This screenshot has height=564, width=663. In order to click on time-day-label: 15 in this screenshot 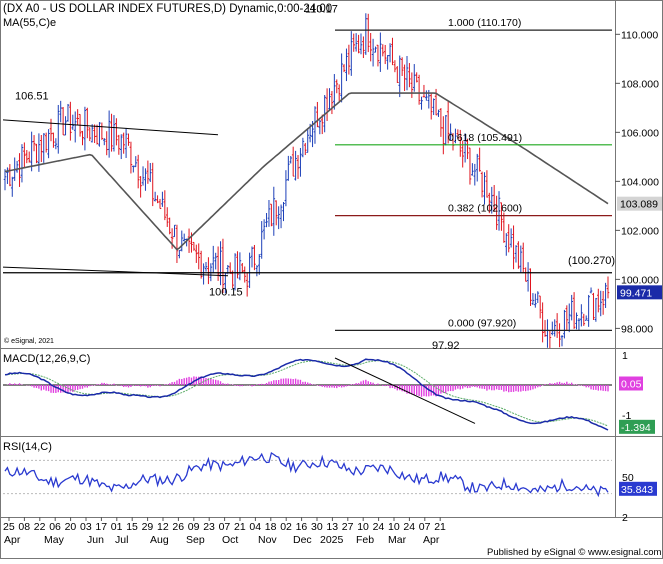, I will do `click(132, 527)`.